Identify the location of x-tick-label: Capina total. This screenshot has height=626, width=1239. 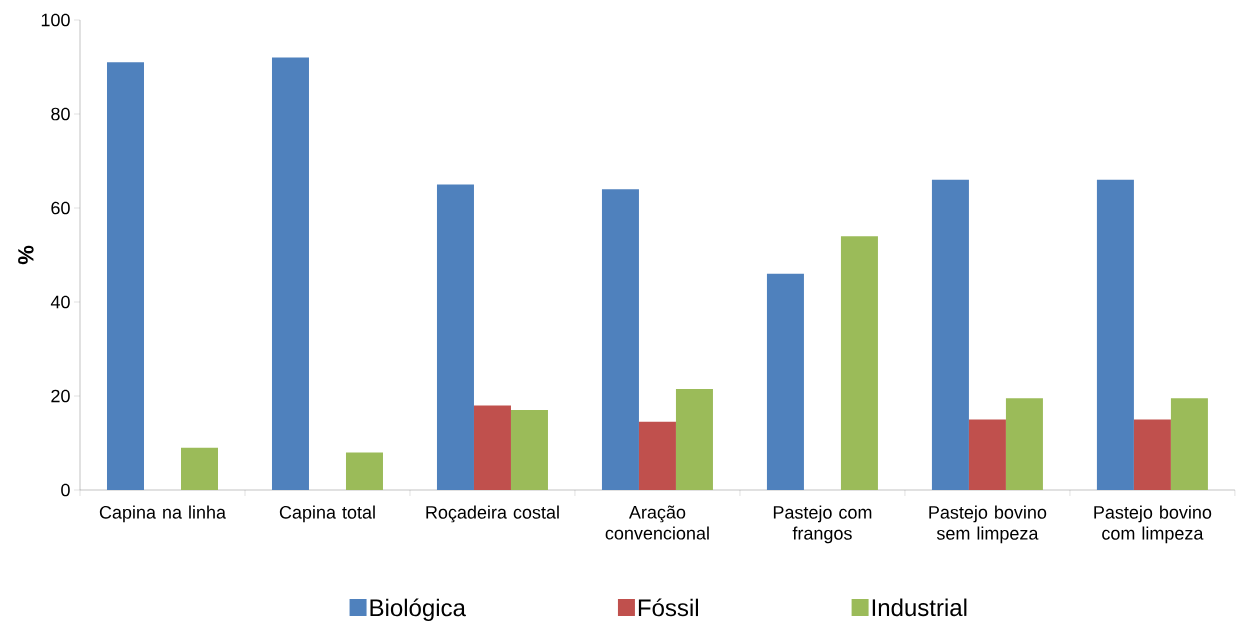
(327, 514).